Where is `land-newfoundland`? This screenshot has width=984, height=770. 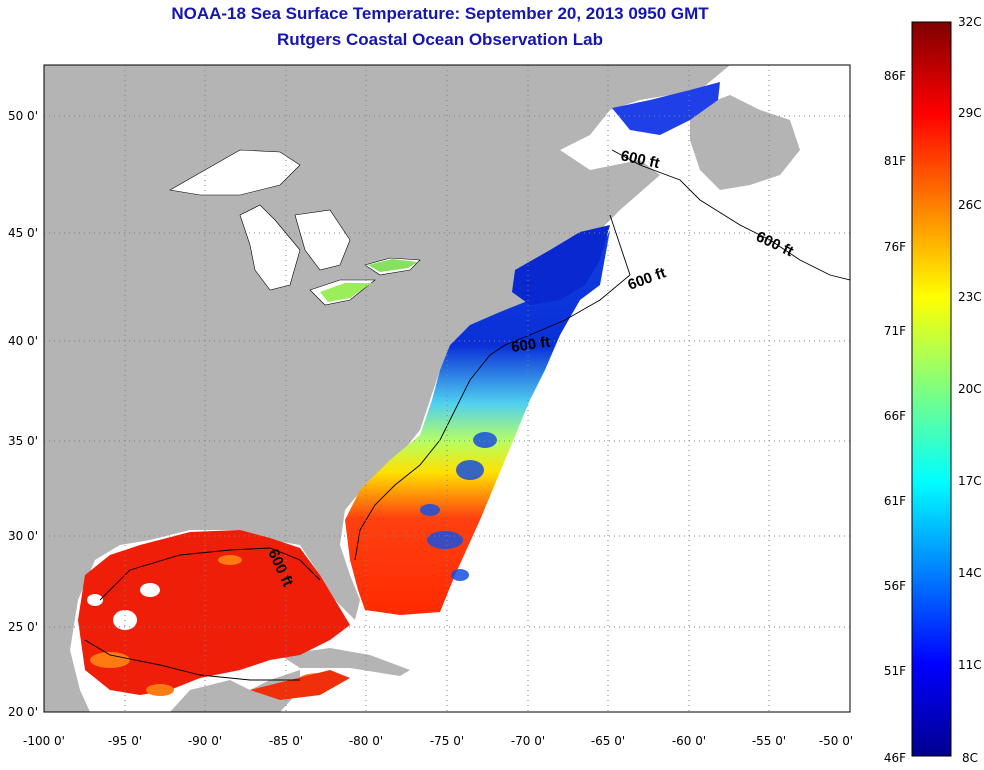 land-newfoundland is located at coordinates (745, 142).